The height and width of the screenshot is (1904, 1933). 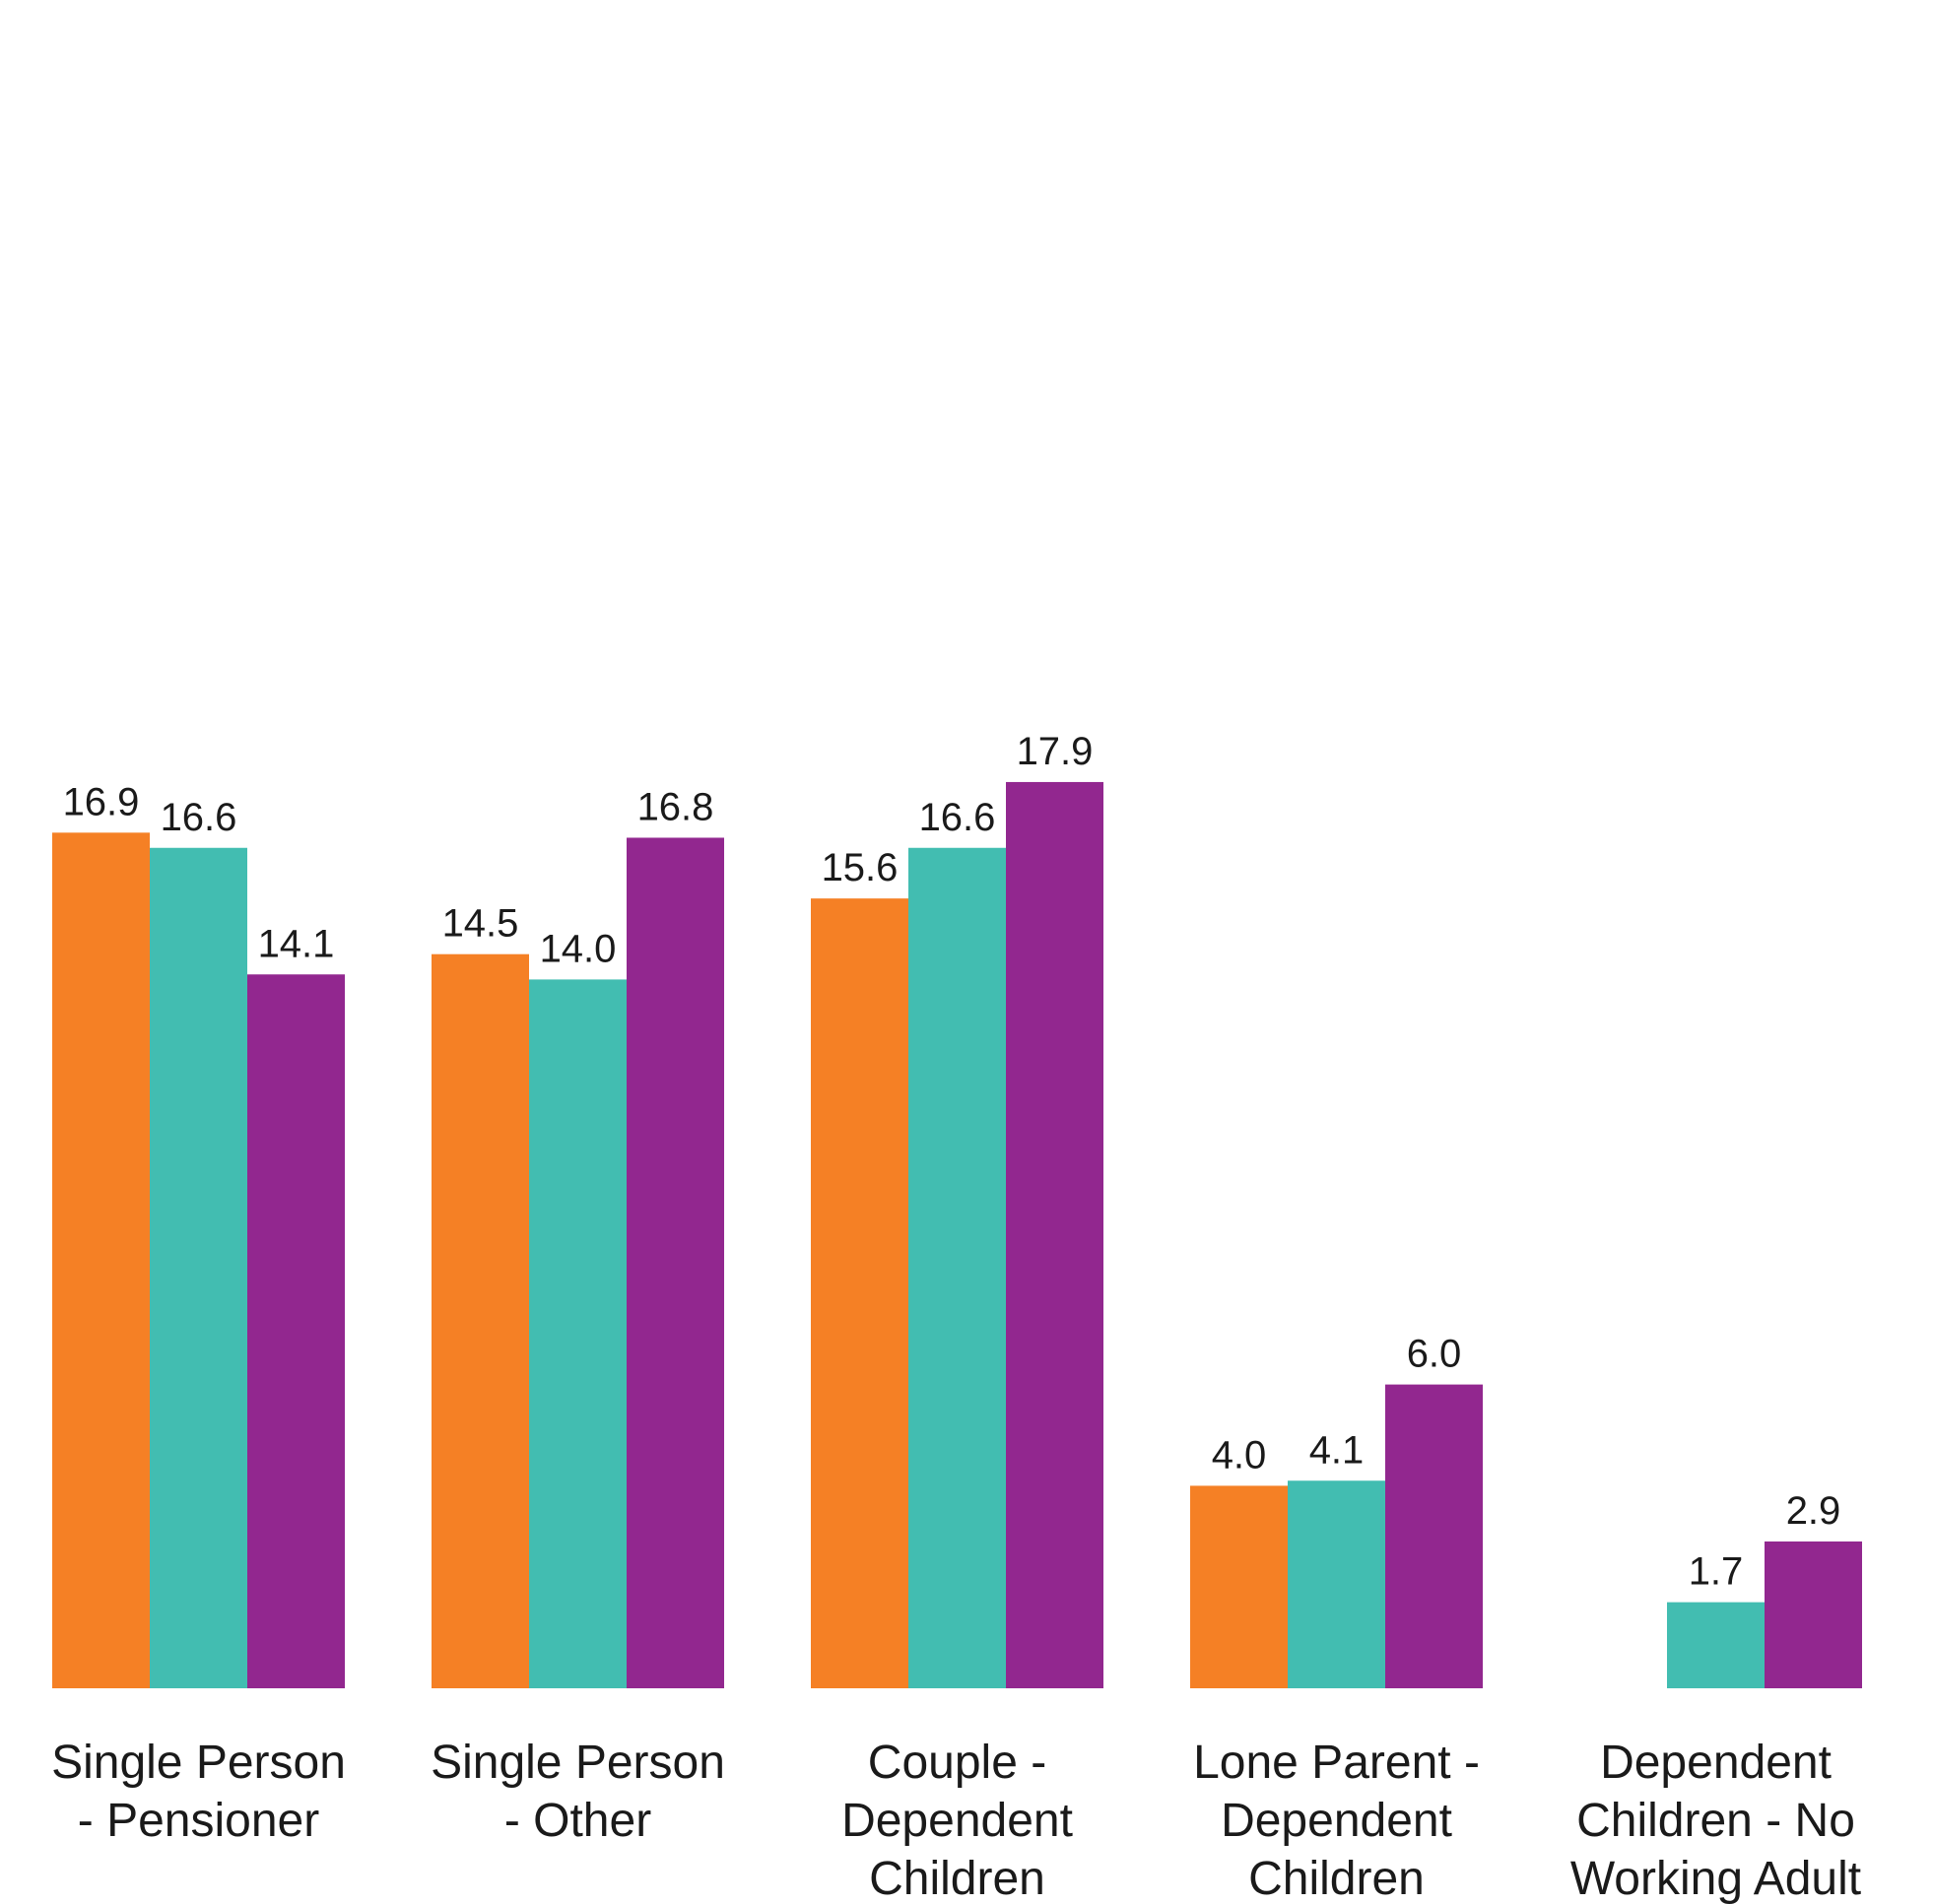 What do you see at coordinates (296, 943) in the screenshot?
I see `data-label: 14.1` at bounding box center [296, 943].